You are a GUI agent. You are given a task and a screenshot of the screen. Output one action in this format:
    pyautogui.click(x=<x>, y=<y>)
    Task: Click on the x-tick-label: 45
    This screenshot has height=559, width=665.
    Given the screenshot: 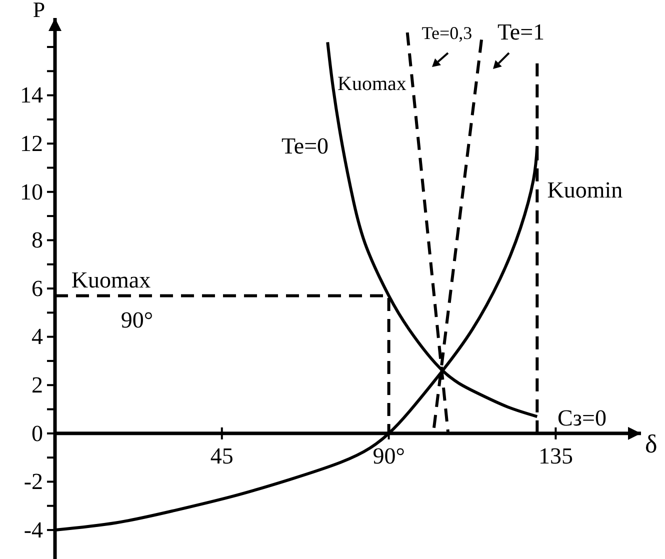 What is the action you would take?
    pyautogui.click(x=222, y=456)
    